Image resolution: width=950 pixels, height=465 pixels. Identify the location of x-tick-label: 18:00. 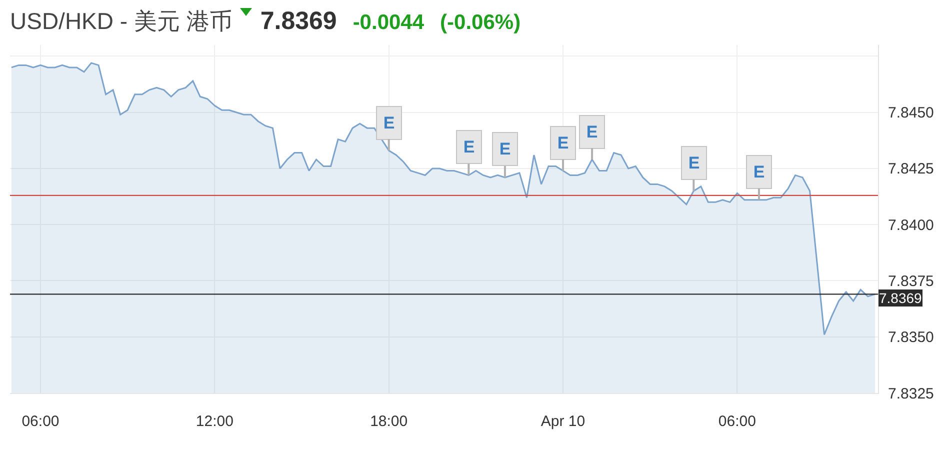
(389, 421).